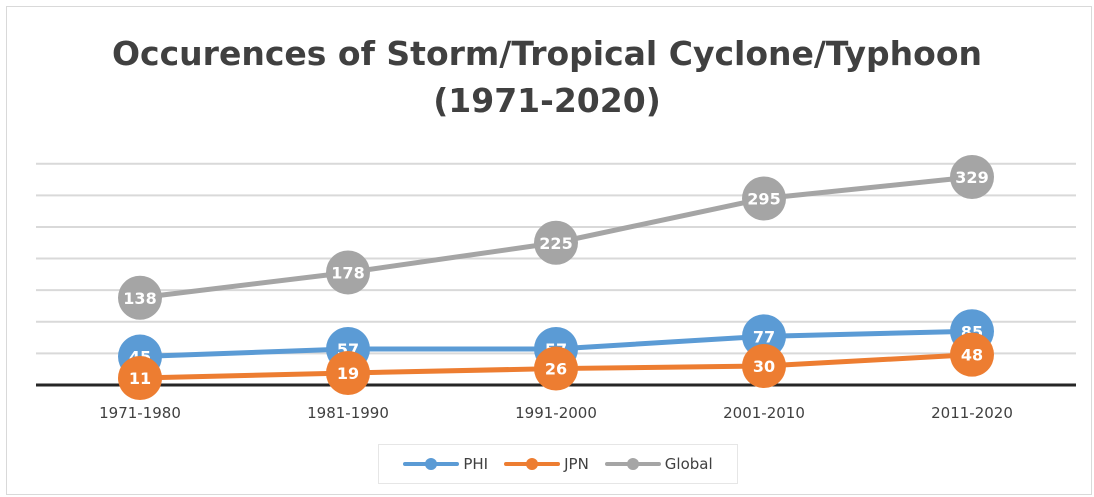 This screenshot has width=1094, height=497. I want to click on legend-item-jpn: JPN, so click(546, 464).